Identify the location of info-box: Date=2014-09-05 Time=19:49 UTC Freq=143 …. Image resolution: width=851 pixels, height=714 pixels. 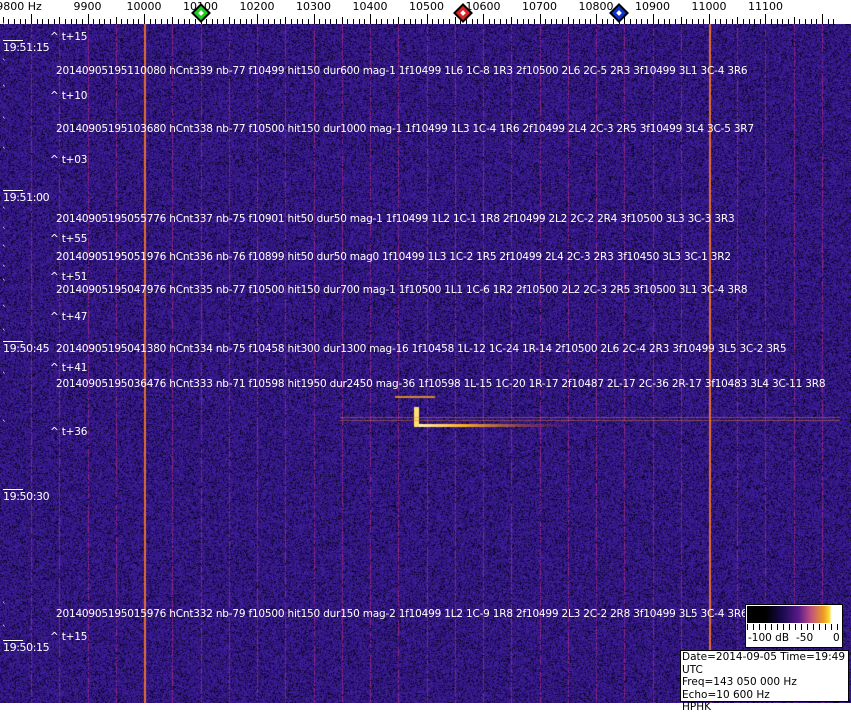
(764, 681).